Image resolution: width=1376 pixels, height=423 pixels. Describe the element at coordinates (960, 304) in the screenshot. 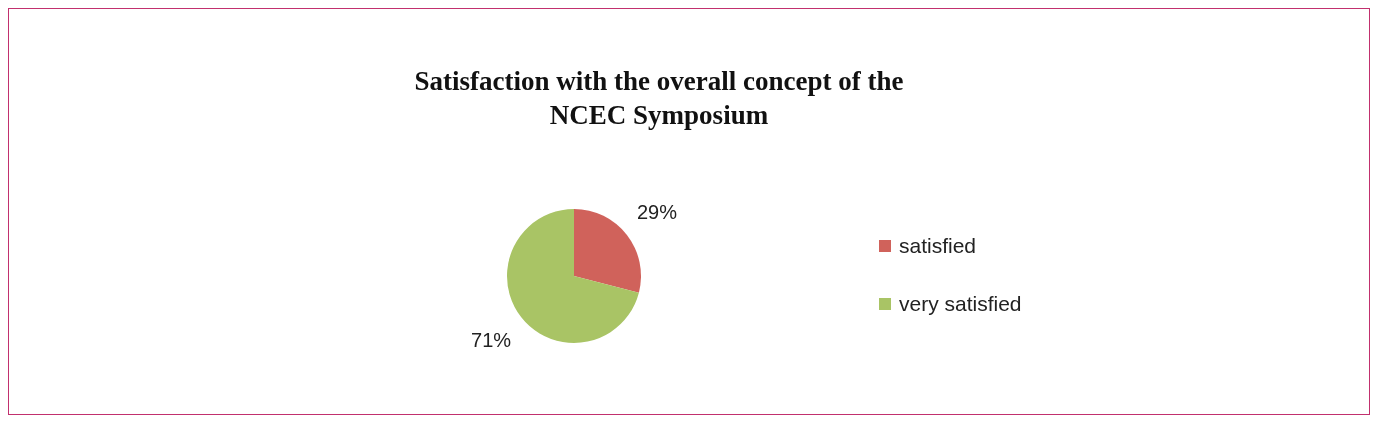

I see `legend-label: very satisfied` at that location.